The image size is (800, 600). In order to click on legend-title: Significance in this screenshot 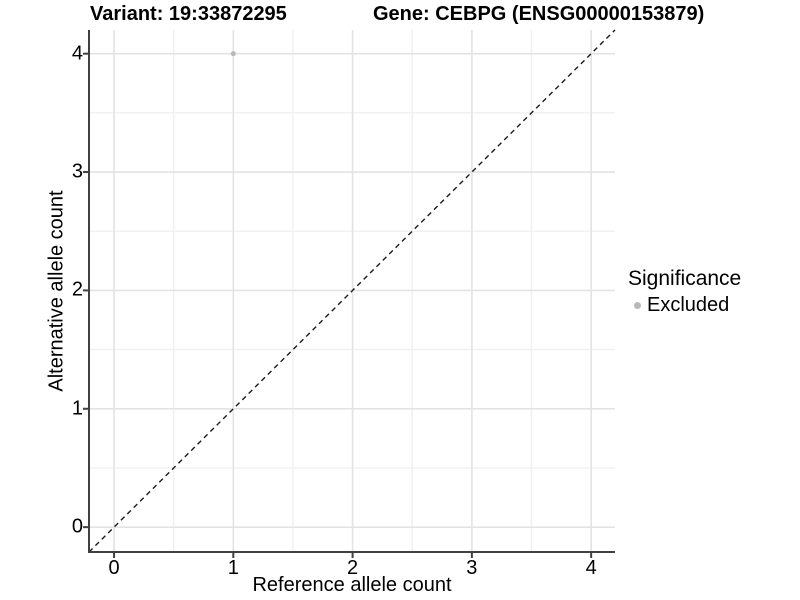, I will do `click(685, 278)`.